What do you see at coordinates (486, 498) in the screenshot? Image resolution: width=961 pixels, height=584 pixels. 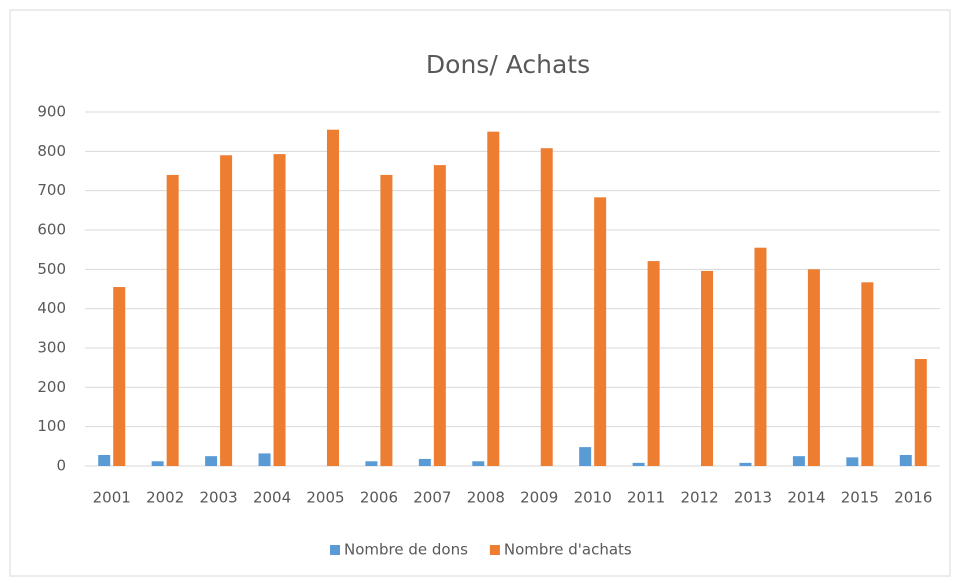 I see `x-tick-label: 2008` at bounding box center [486, 498].